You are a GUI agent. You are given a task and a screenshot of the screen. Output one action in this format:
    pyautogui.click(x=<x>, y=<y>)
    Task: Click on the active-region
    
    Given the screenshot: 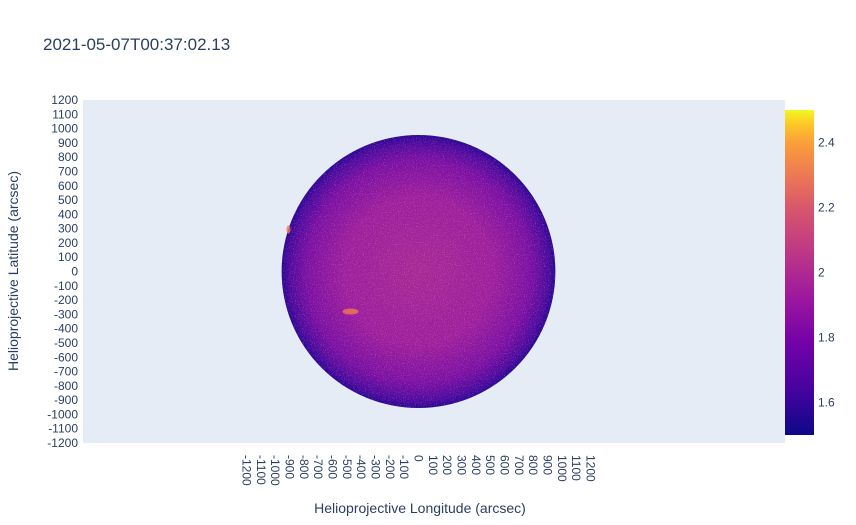 What is the action you would take?
    pyautogui.click(x=350, y=311)
    